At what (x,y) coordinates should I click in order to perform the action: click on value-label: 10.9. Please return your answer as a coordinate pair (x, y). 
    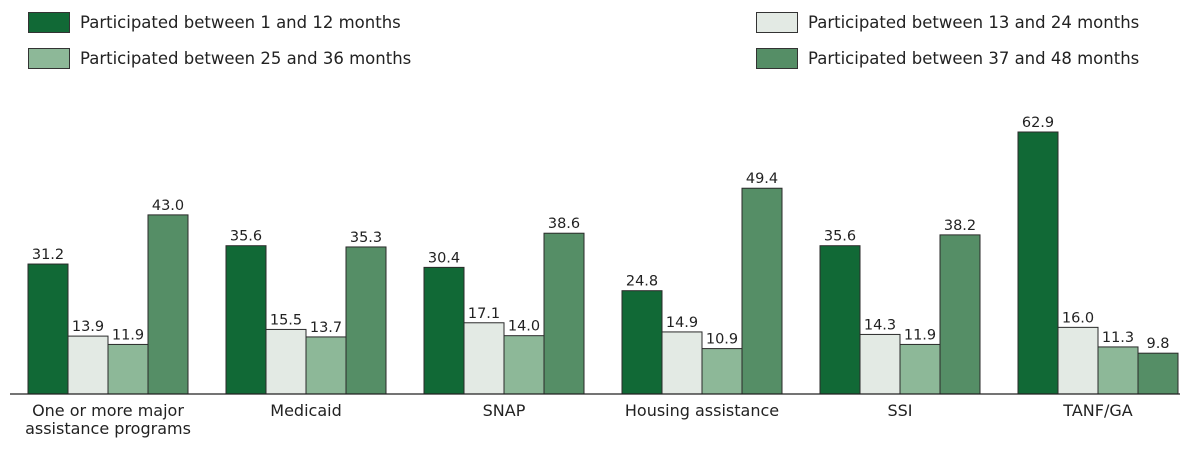
    Looking at the image, I should click on (722, 340).